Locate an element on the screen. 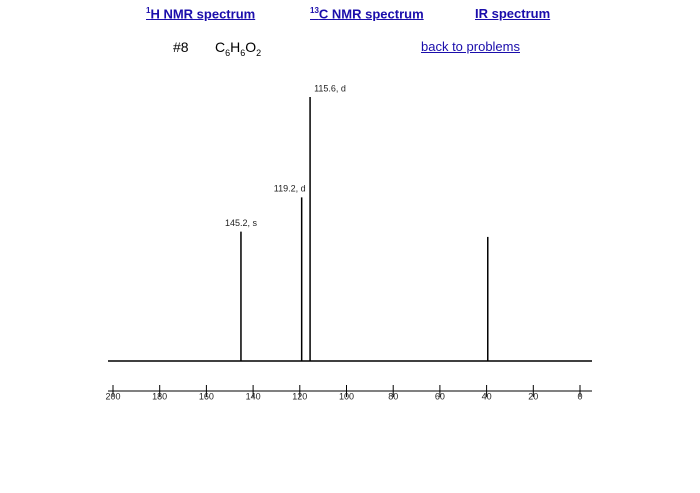 The image size is (700, 493). x-tick-label: 200 is located at coordinates (112, 396).